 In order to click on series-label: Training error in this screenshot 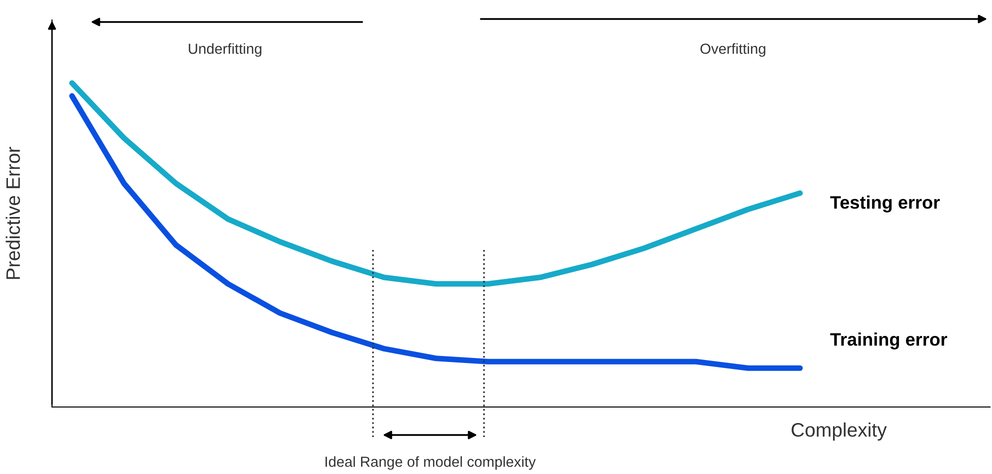, I will do `click(889, 341)`.